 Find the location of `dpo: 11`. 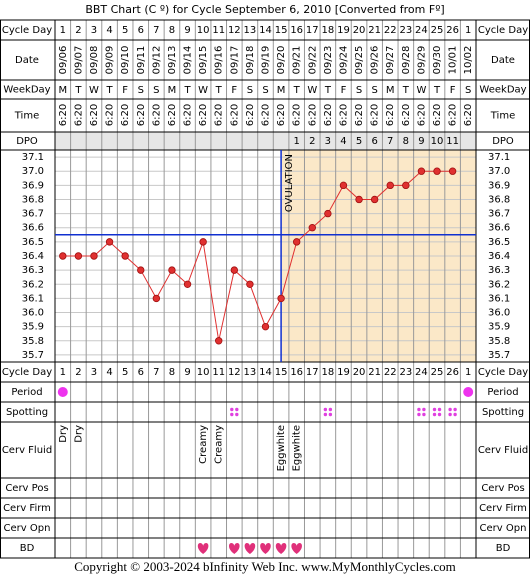

dpo: 11 is located at coordinates (452, 141).